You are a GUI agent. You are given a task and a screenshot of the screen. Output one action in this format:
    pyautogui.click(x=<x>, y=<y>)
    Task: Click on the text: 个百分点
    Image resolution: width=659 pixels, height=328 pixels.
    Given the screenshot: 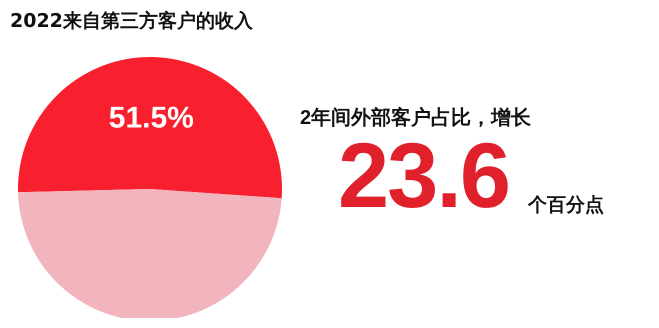 What is the action you would take?
    pyautogui.click(x=566, y=205)
    